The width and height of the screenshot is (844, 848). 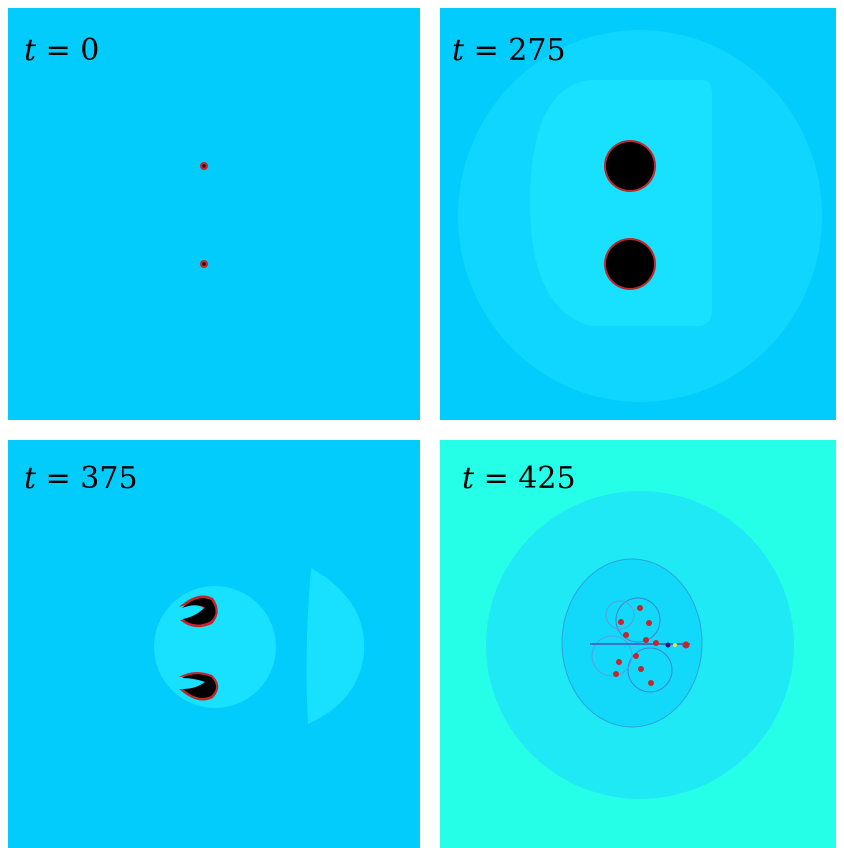 What do you see at coordinates (204, 264) in the screenshot?
I see `vortex-seed-lower-core` at bounding box center [204, 264].